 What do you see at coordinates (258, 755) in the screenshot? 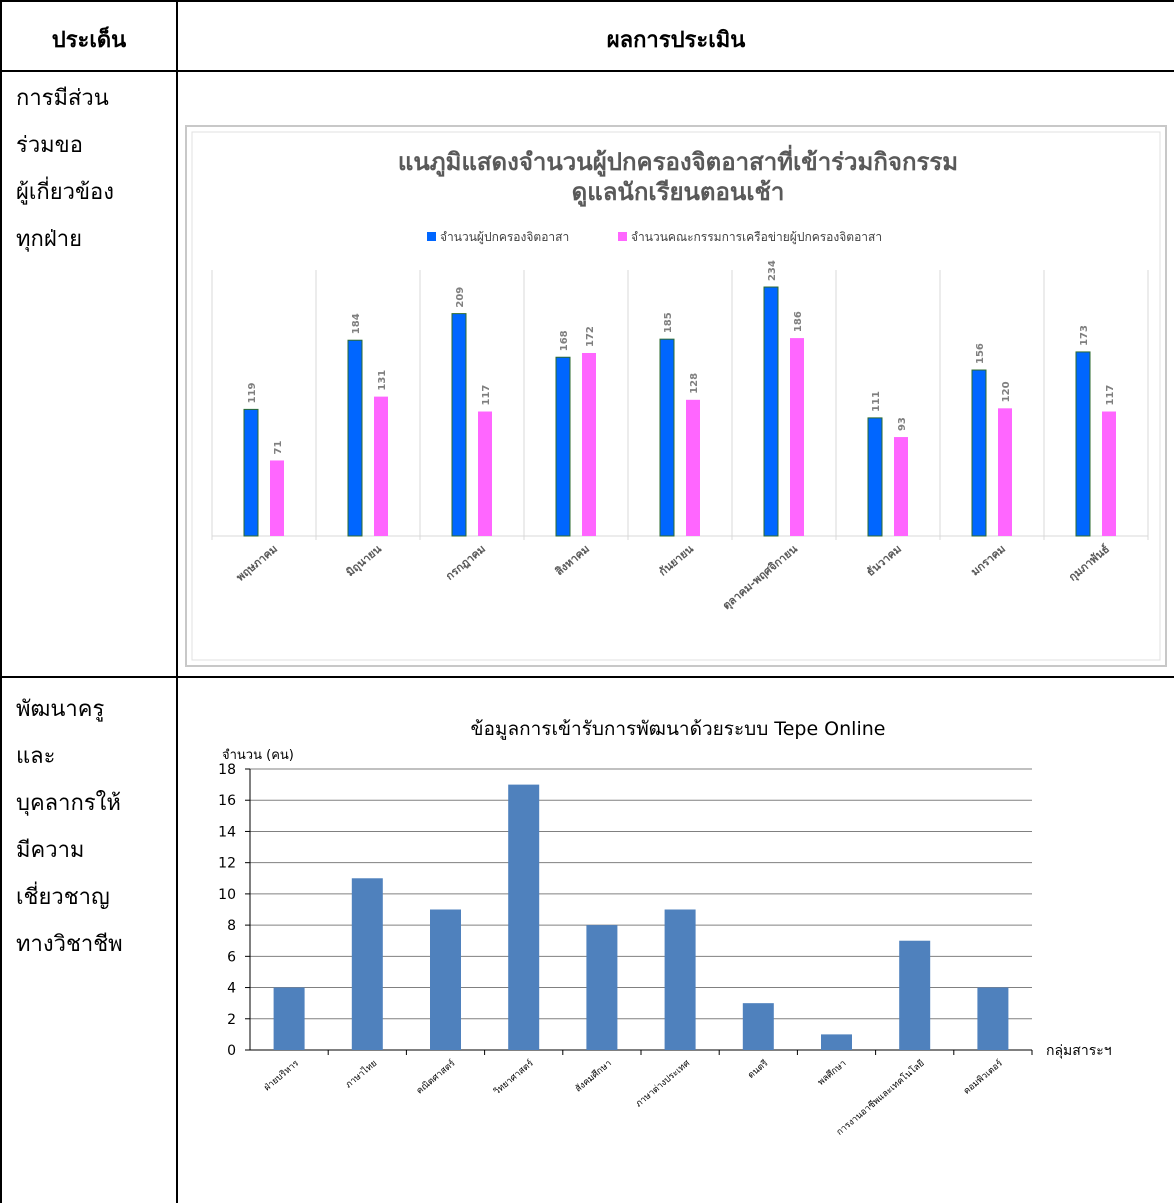
I see `y-axis-label: จำนวน (คน)` at bounding box center [258, 755].